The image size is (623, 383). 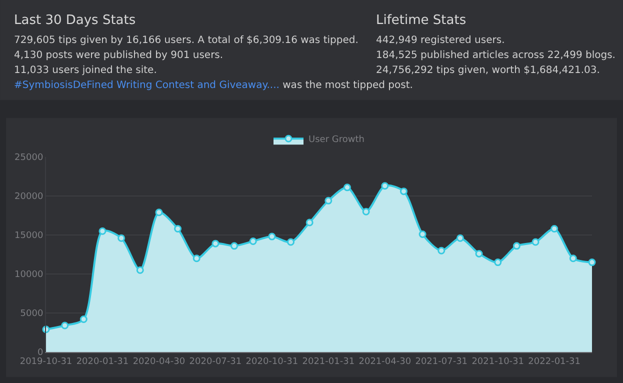 What do you see at coordinates (441, 361) in the screenshot?
I see `x-tick-label: 2021-07-31` at bounding box center [441, 361].